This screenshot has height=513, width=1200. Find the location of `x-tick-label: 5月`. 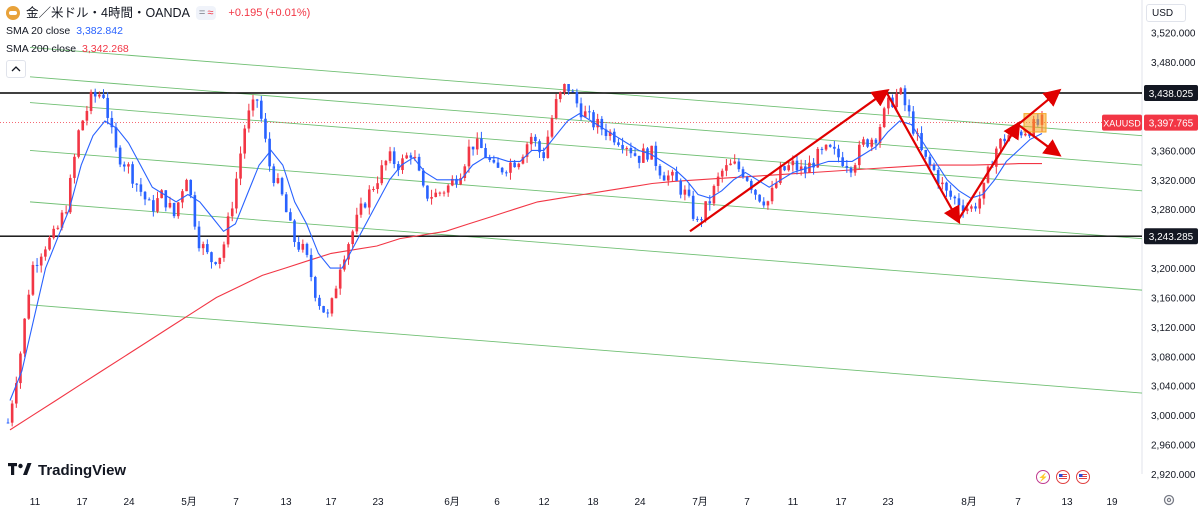

x-tick-label: 5月 is located at coordinates (189, 502).